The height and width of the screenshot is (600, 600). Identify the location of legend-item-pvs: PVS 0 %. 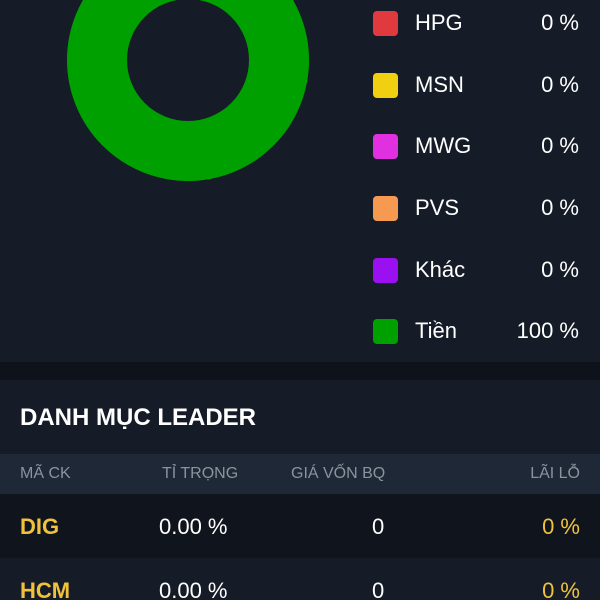
(486, 208).